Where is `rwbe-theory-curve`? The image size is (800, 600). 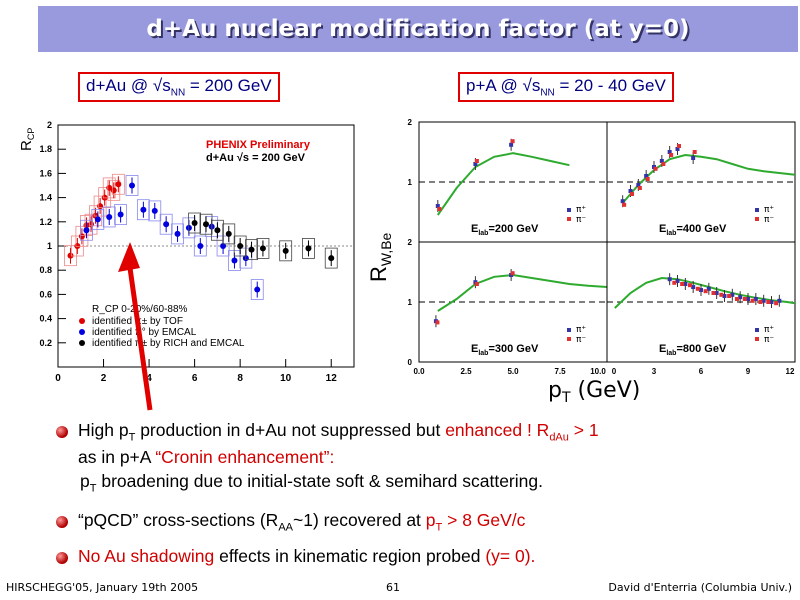
rwbe-theory-curve is located at coordinates (708, 178).